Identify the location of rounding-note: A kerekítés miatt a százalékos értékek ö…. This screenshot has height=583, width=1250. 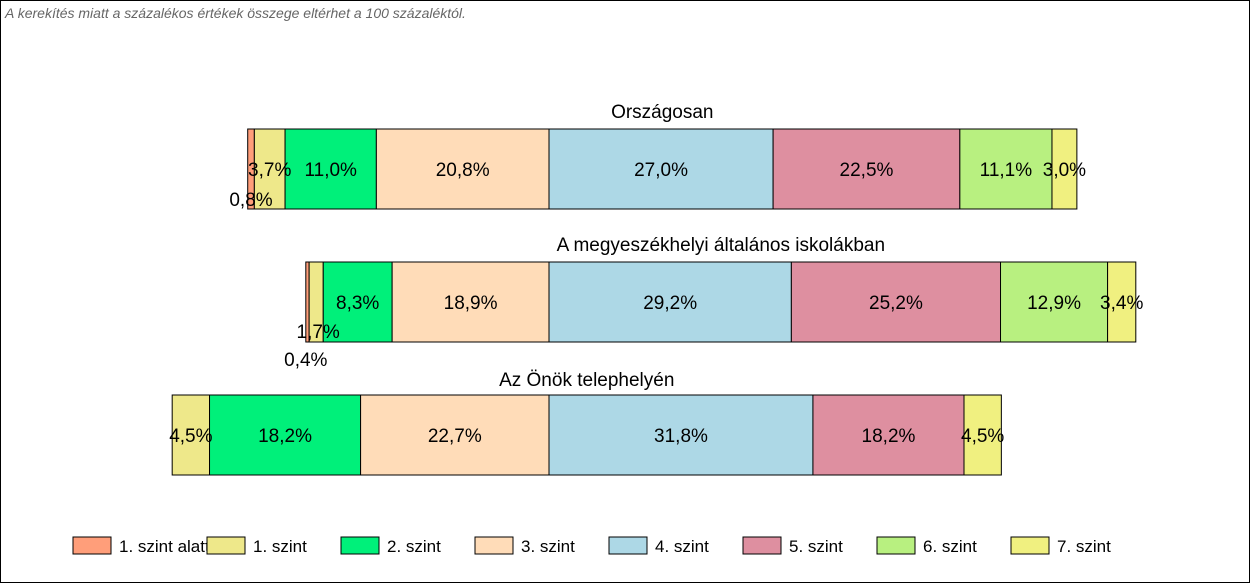
(235, 13).